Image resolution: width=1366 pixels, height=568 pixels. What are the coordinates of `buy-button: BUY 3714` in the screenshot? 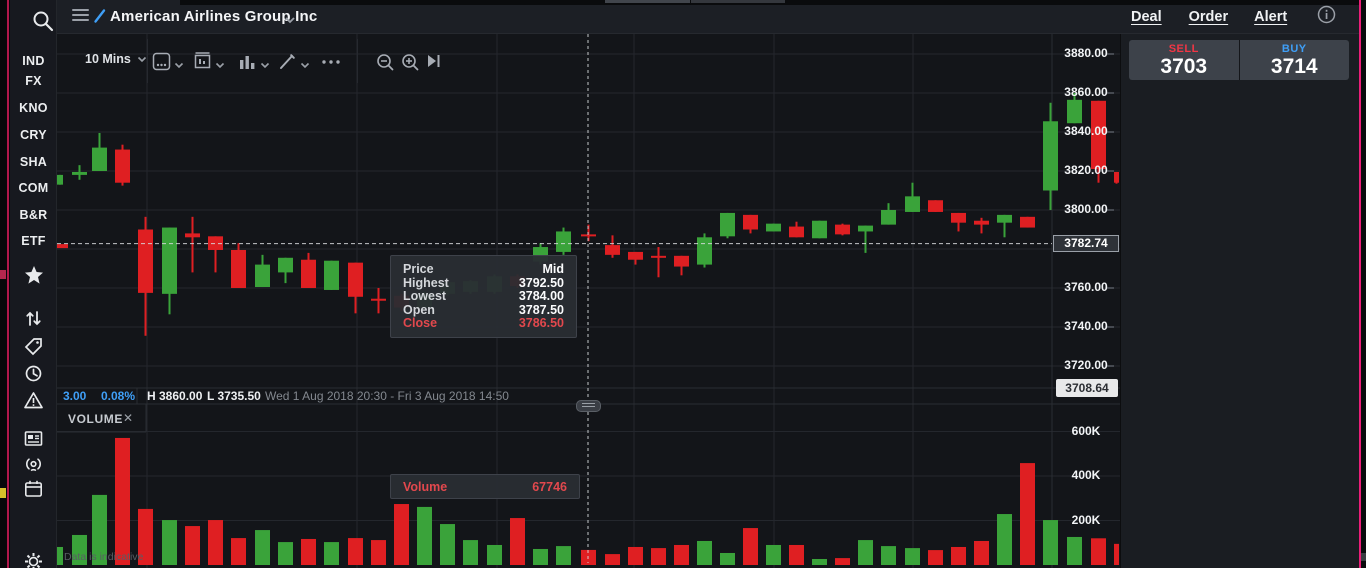 It's located at (1294, 60).